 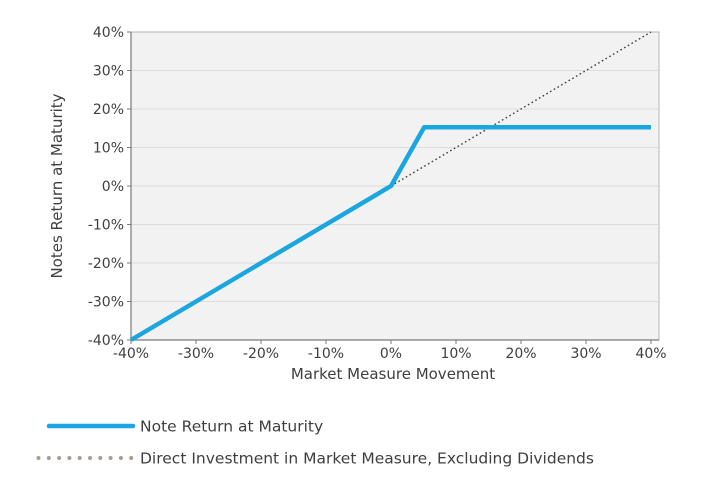 I want to click on x-tick-label: 0%, so click(x=391, y=354).